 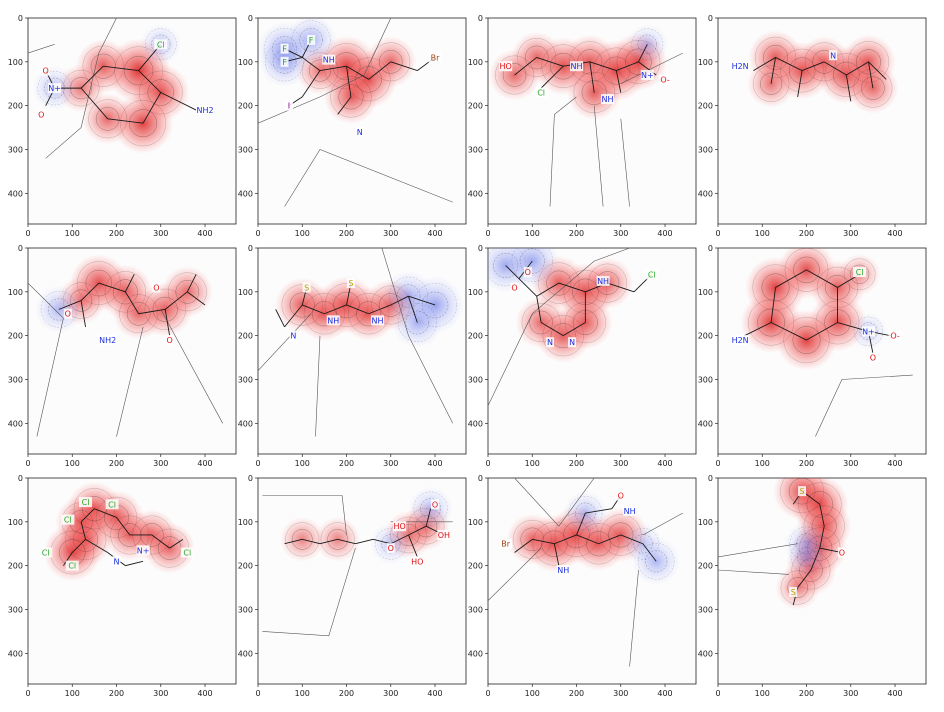 What do you see at coordinates (117, 531) in the screenshot?
I see `plot-area: Cl Cl Cl Cl Cl Cl N+ N` at bounding box center [117, 531].